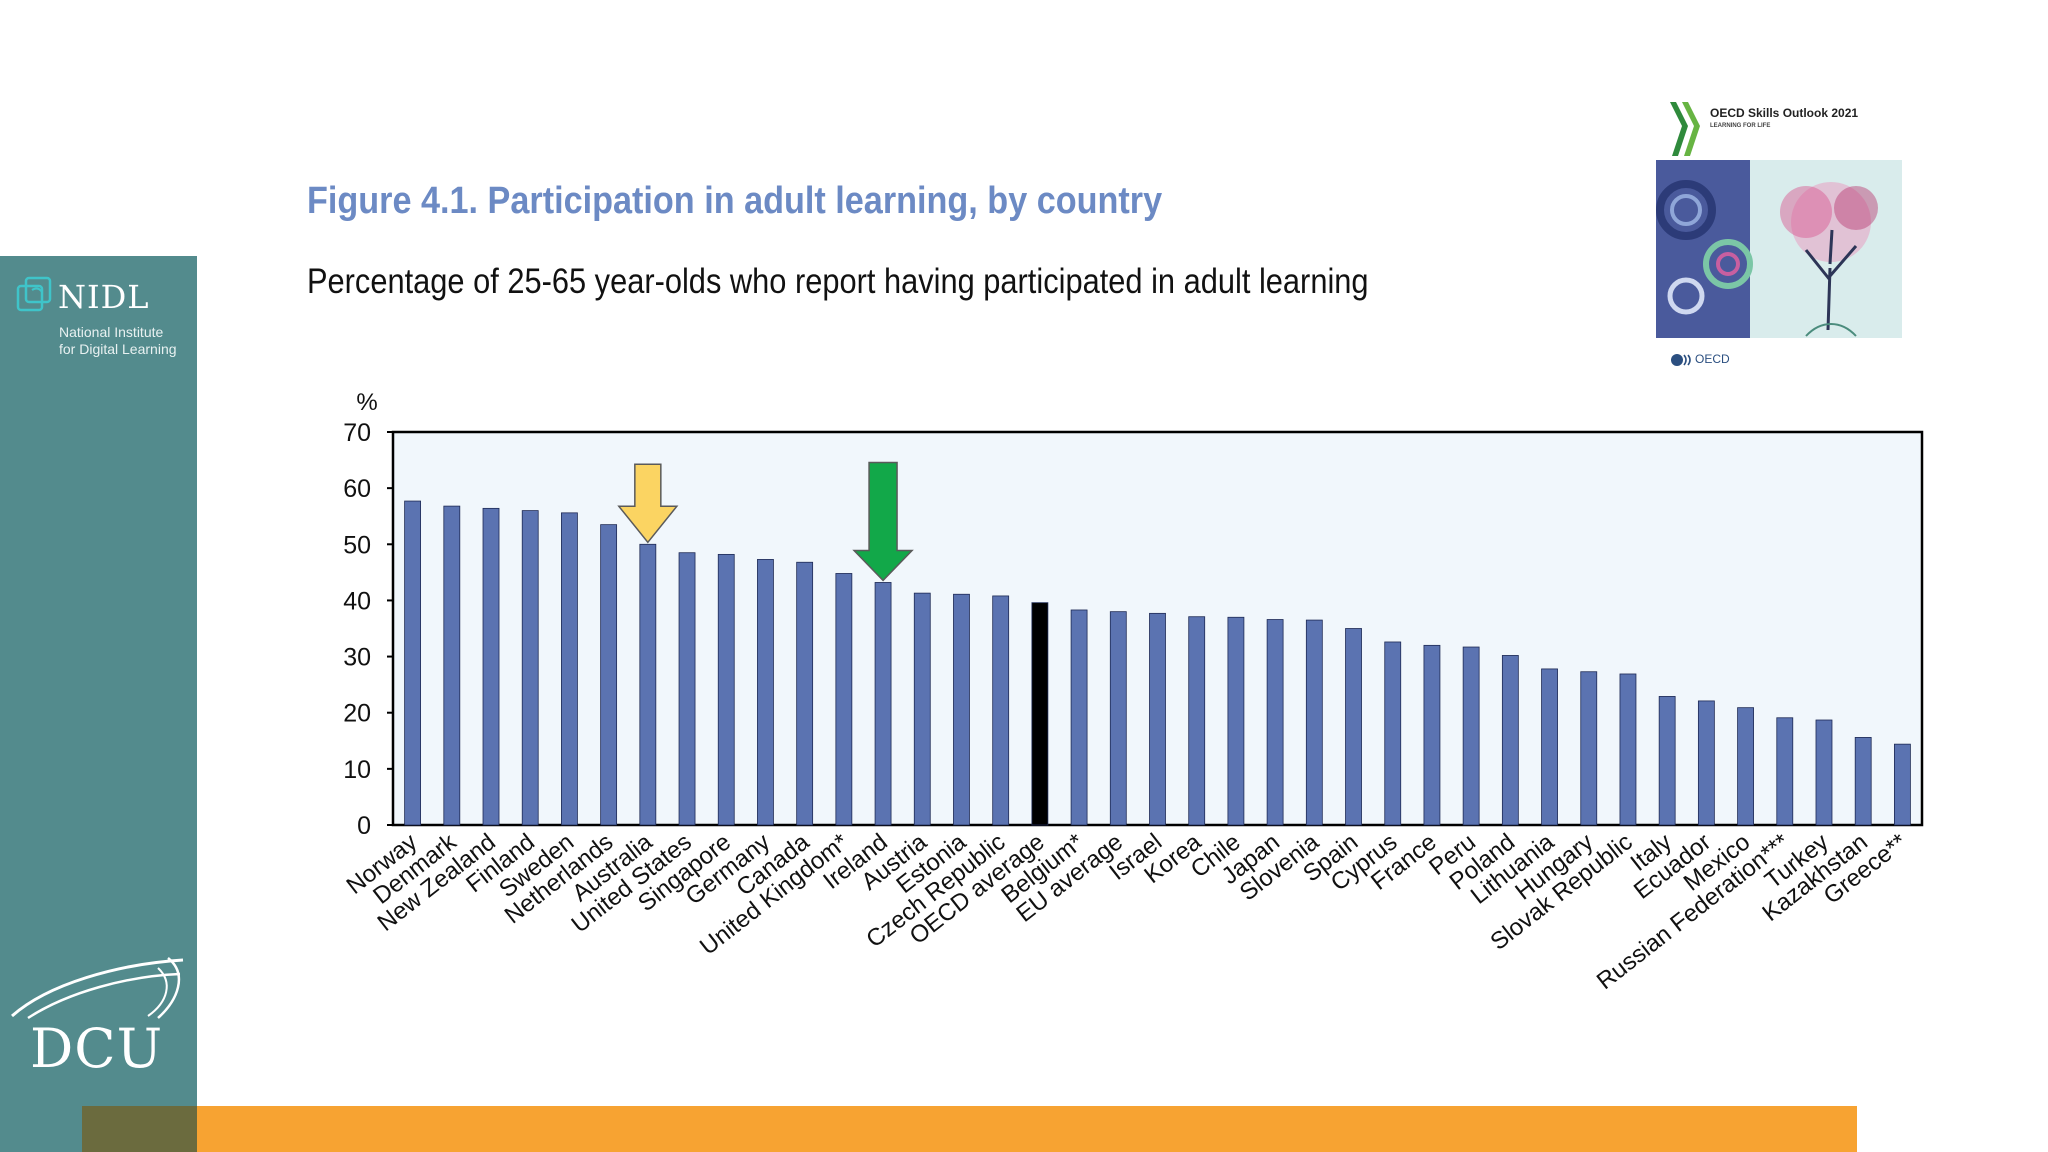 The image size is (2048, 1152). I want to click on cover-artwork, so click(1779, 249).